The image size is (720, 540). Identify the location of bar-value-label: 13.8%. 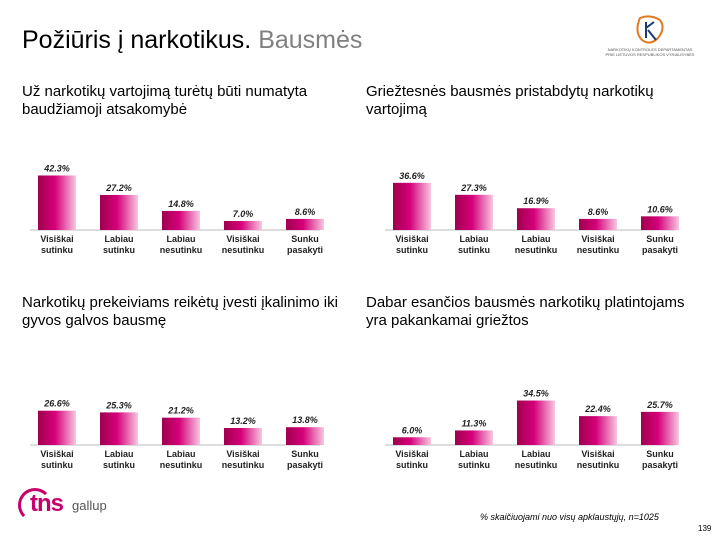
(305, 420).